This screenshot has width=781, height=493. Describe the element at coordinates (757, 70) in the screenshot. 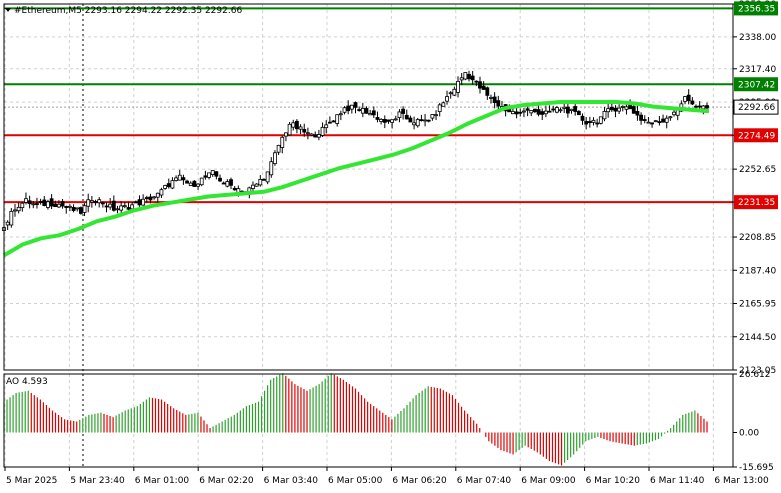

I see `y-tick-label: 2317.40` at that location.